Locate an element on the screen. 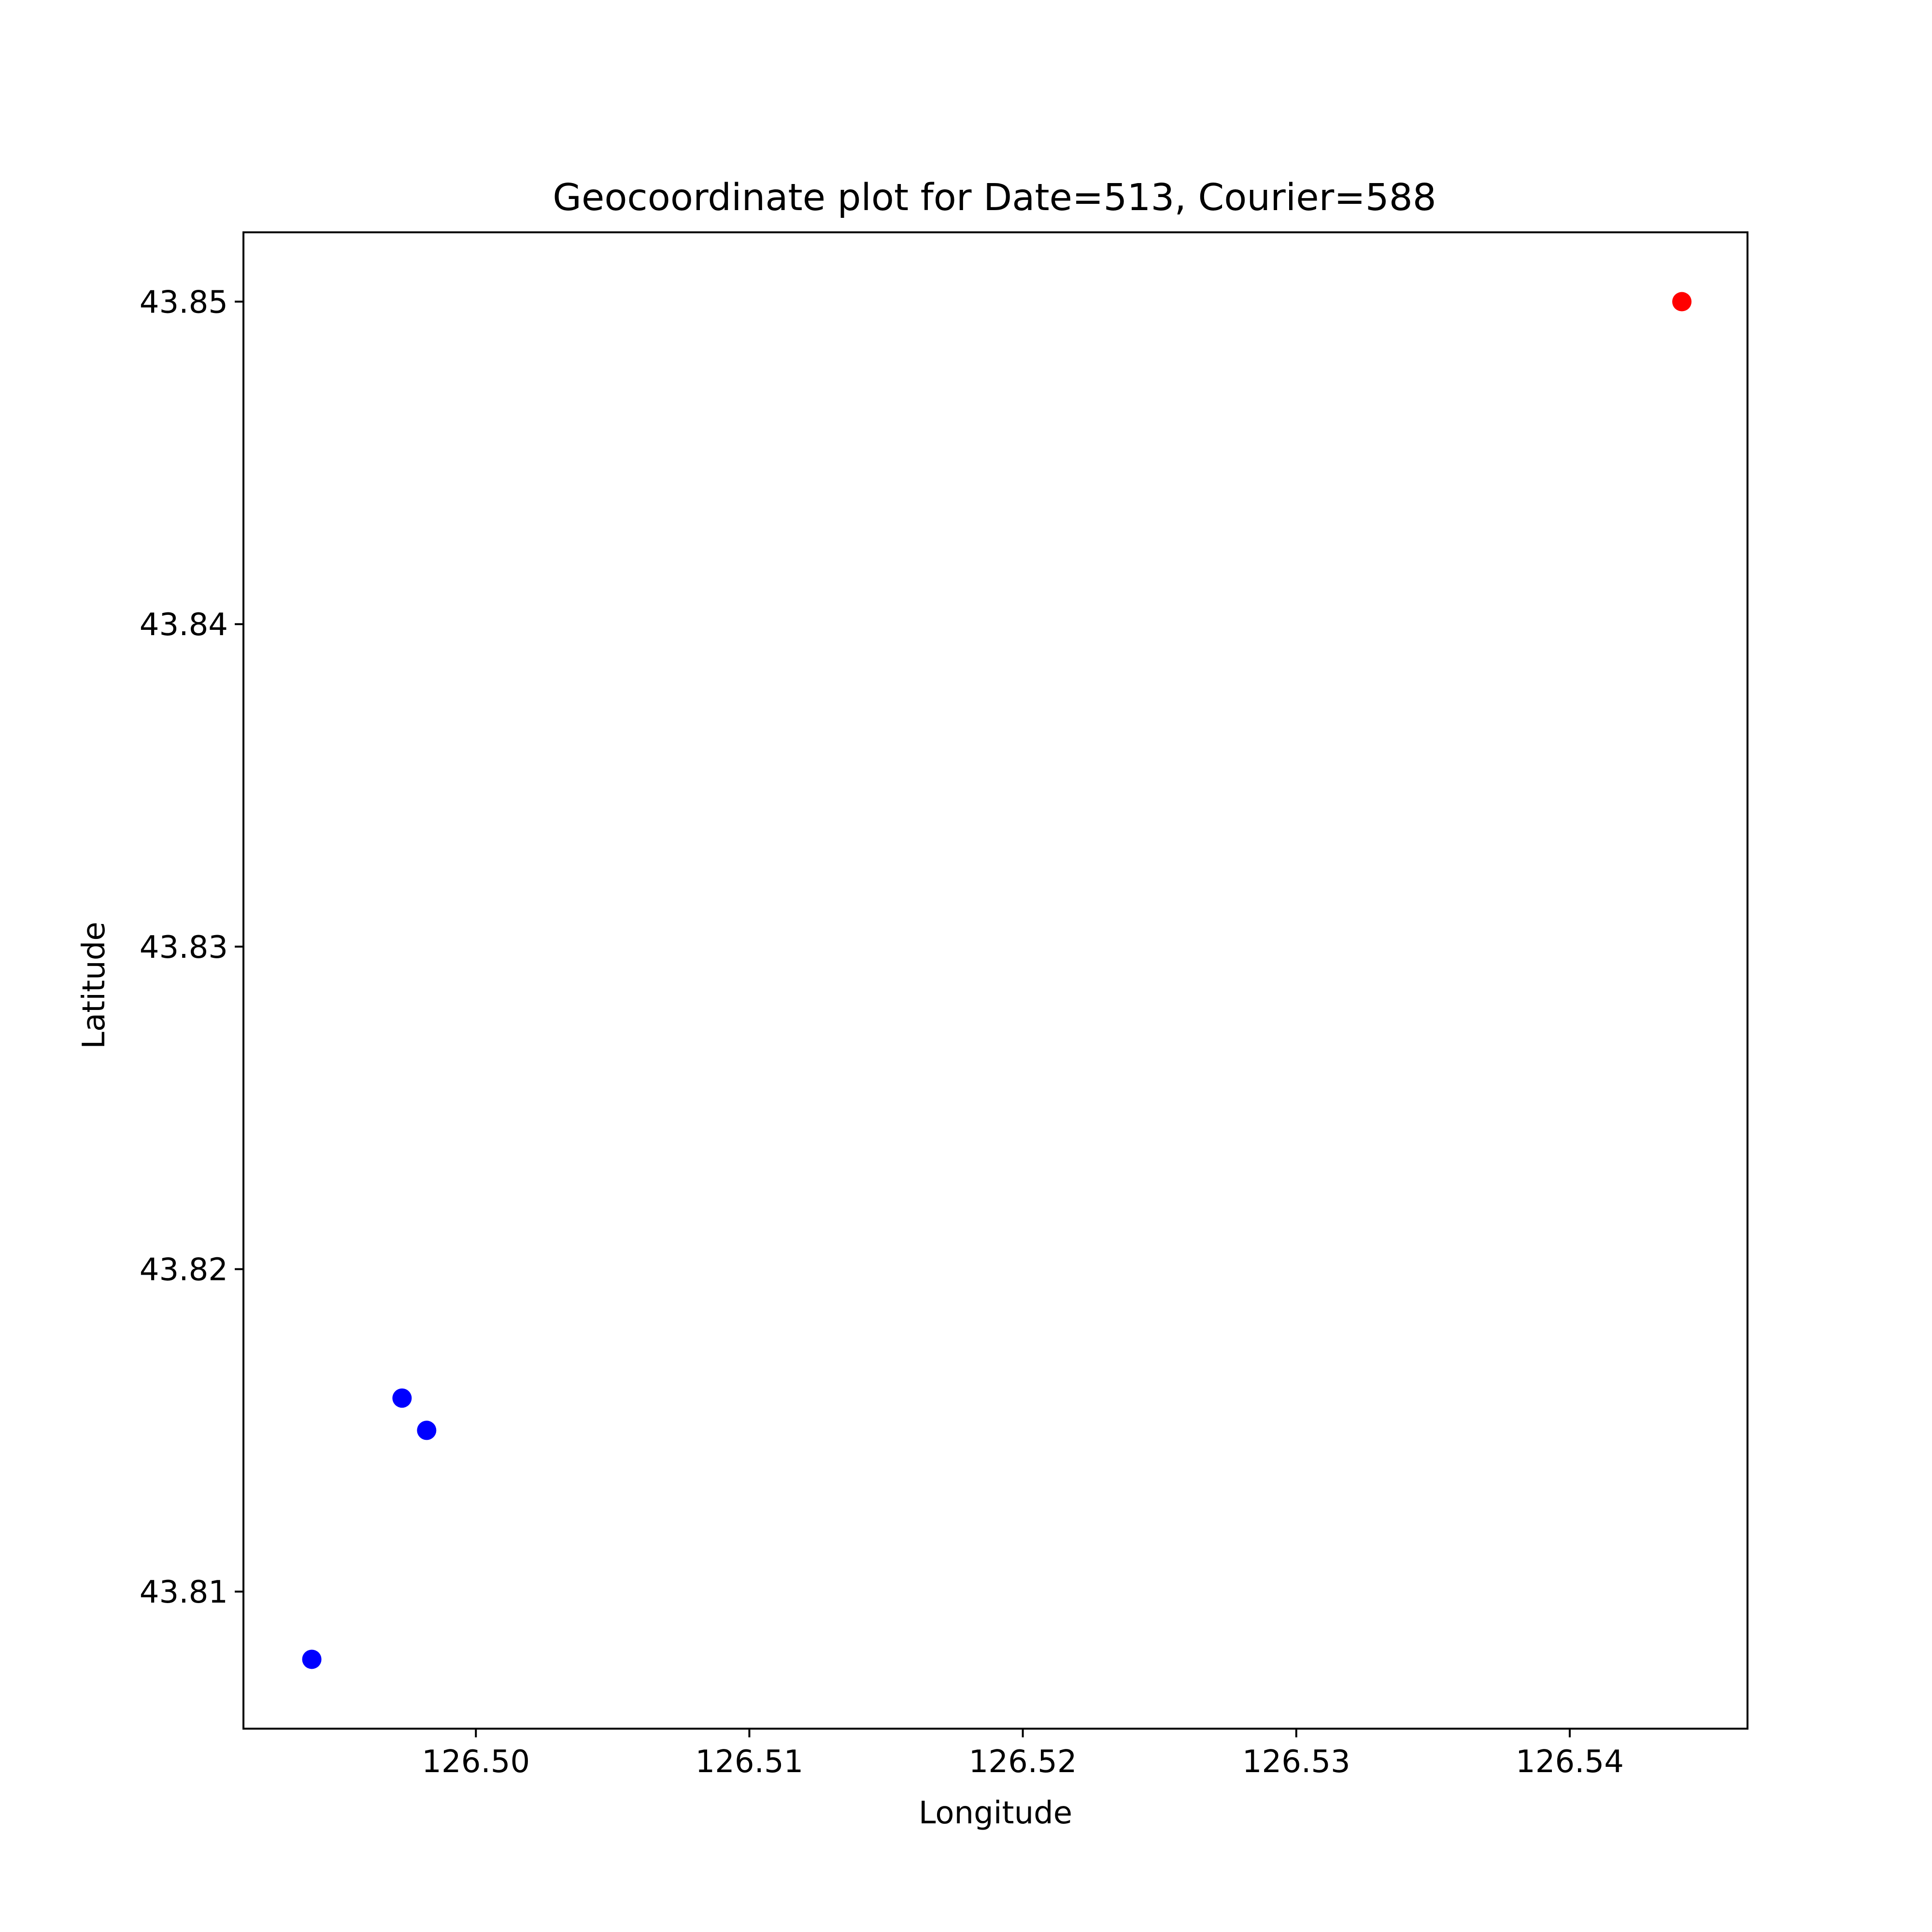 This screenshot has width=1932, height=1932. x-tick-label: 126.53 is located at coordinates (1296, 1762).